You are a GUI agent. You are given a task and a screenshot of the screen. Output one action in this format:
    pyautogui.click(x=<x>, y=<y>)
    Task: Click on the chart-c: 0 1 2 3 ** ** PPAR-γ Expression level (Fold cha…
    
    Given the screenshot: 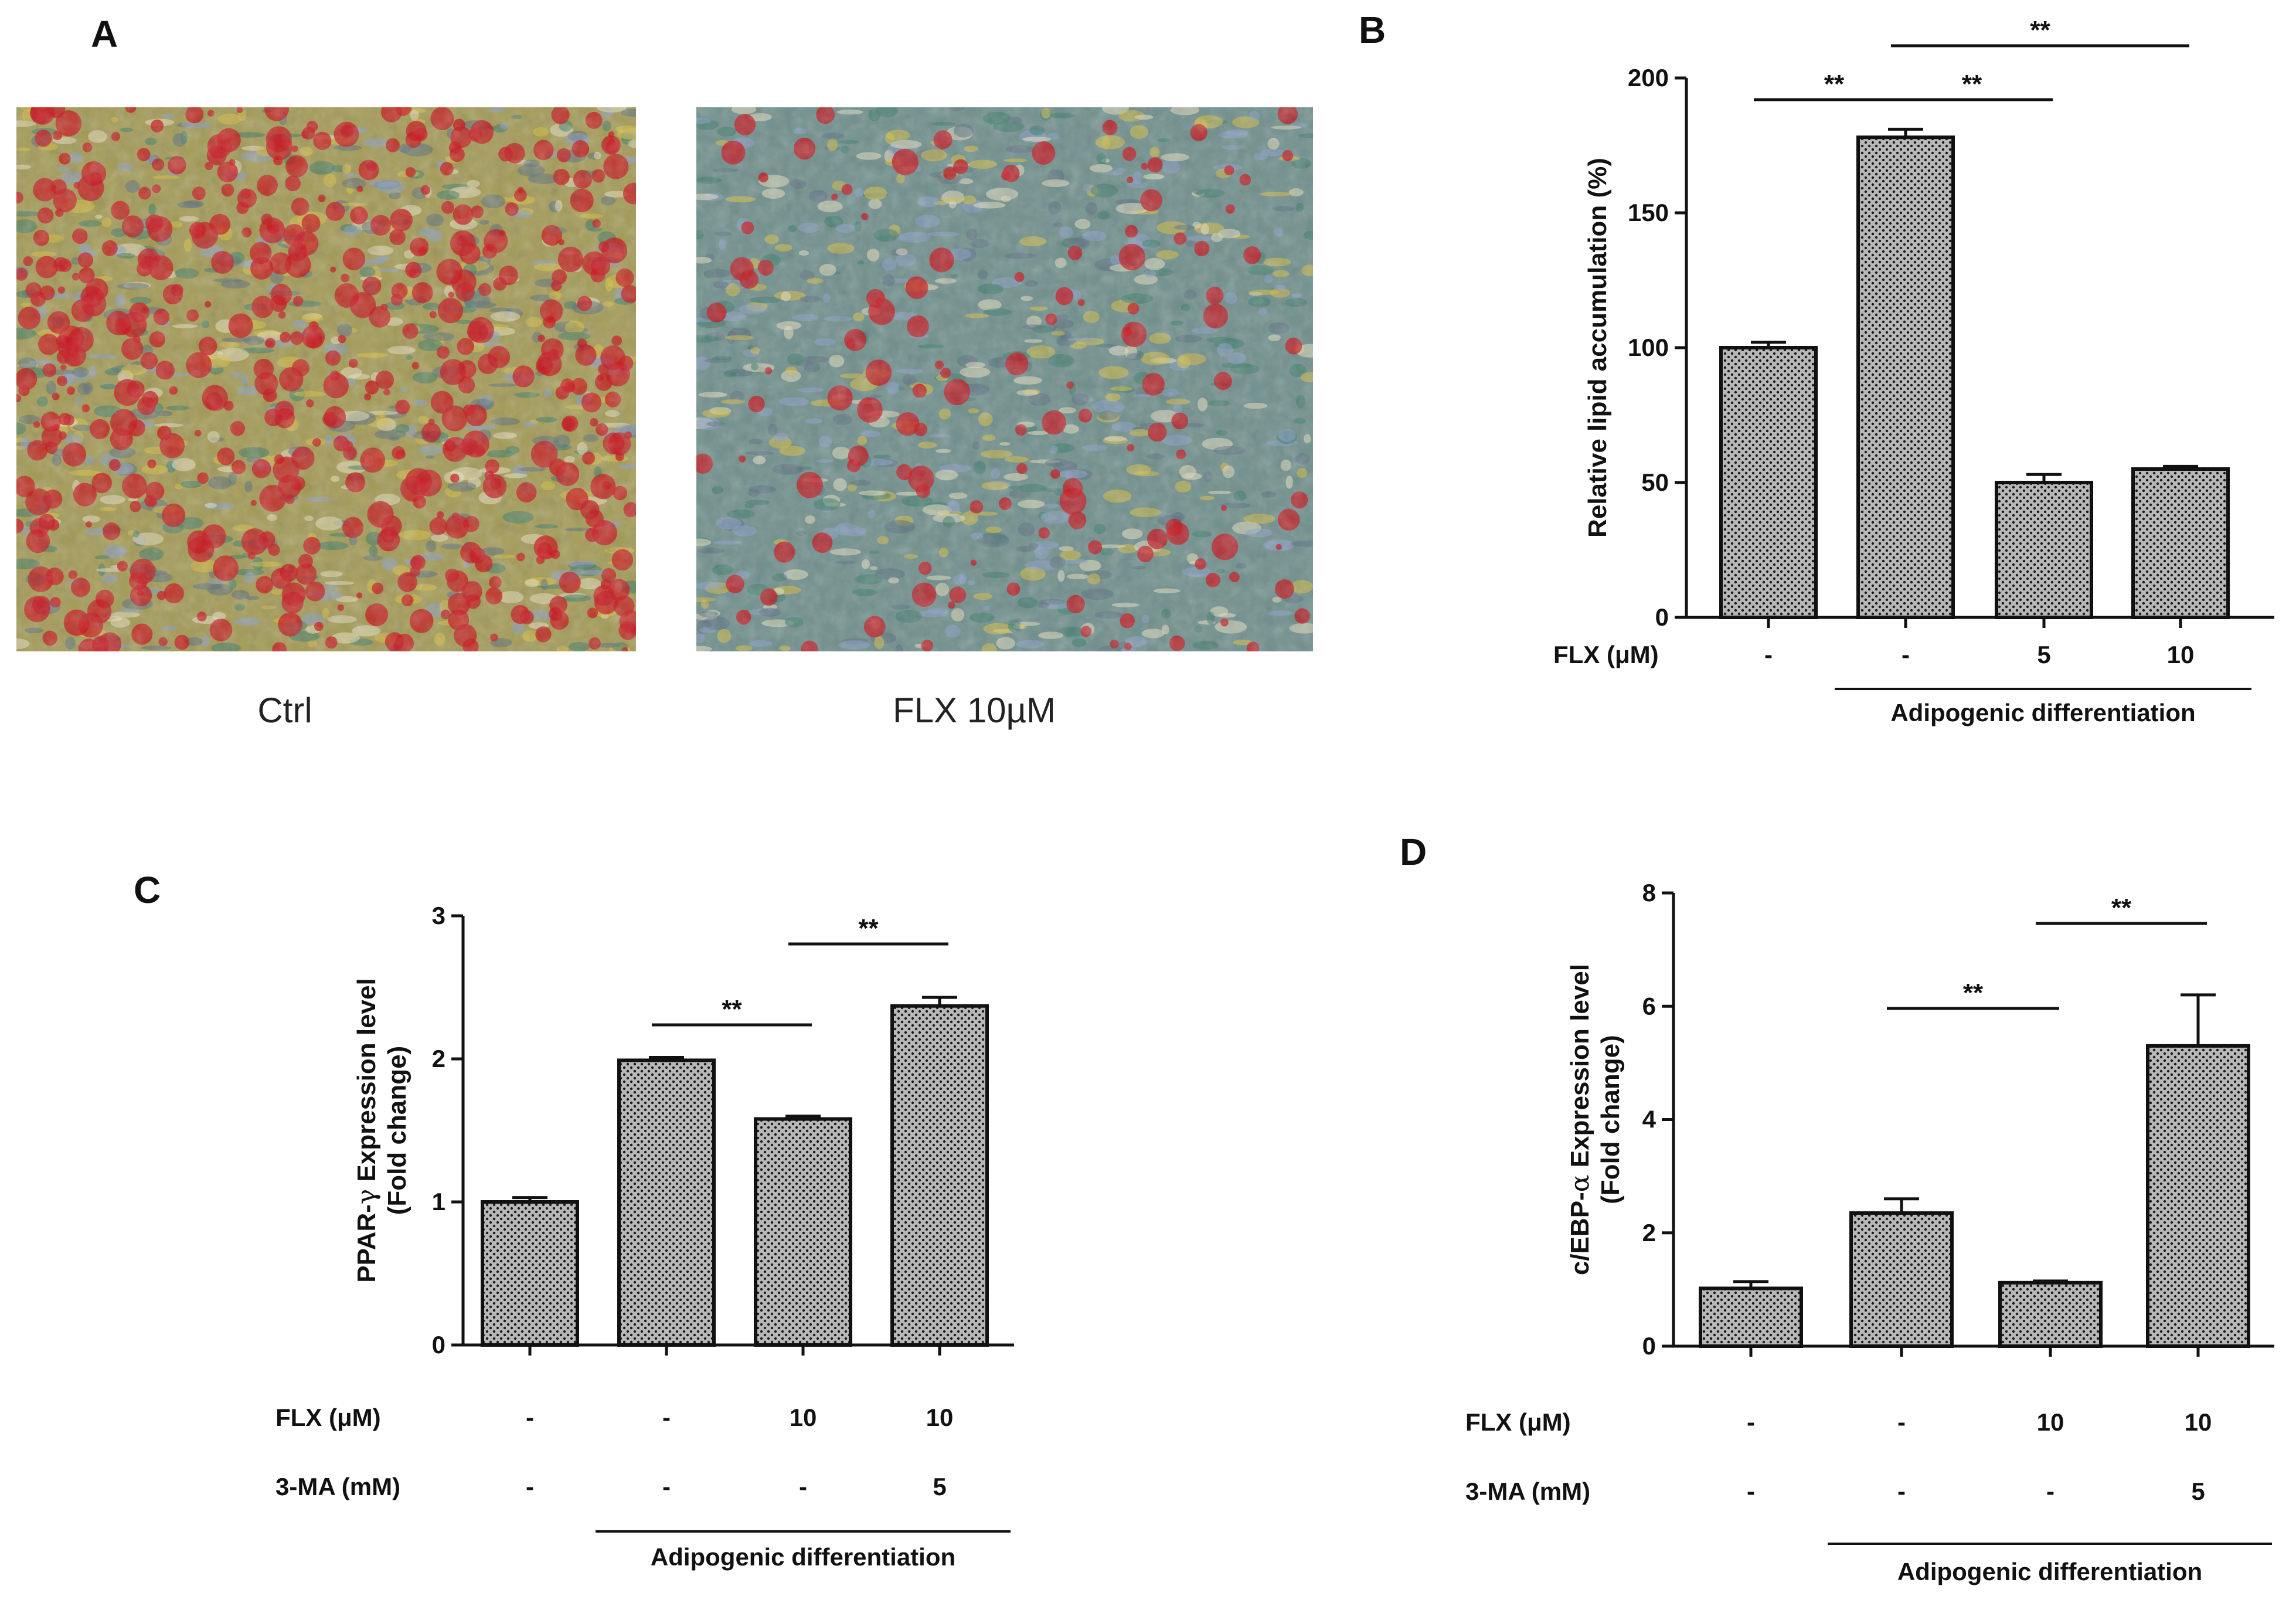 What is the action you would take?
    pyautogui.click(x=644, y=1237)
    